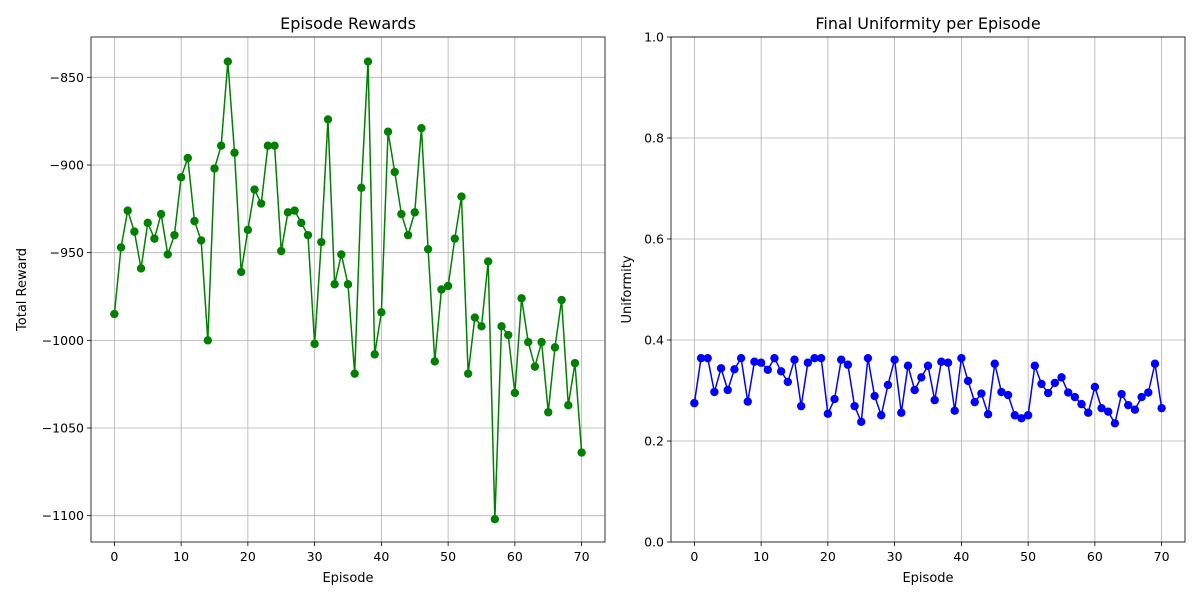 Image resolution: width=1200 pixels, height=600 pixels. What do you see at coordinates (654, 441) in the screenshot?
I see `y-tick-label: 0.2` at bounding box center [654, 441].